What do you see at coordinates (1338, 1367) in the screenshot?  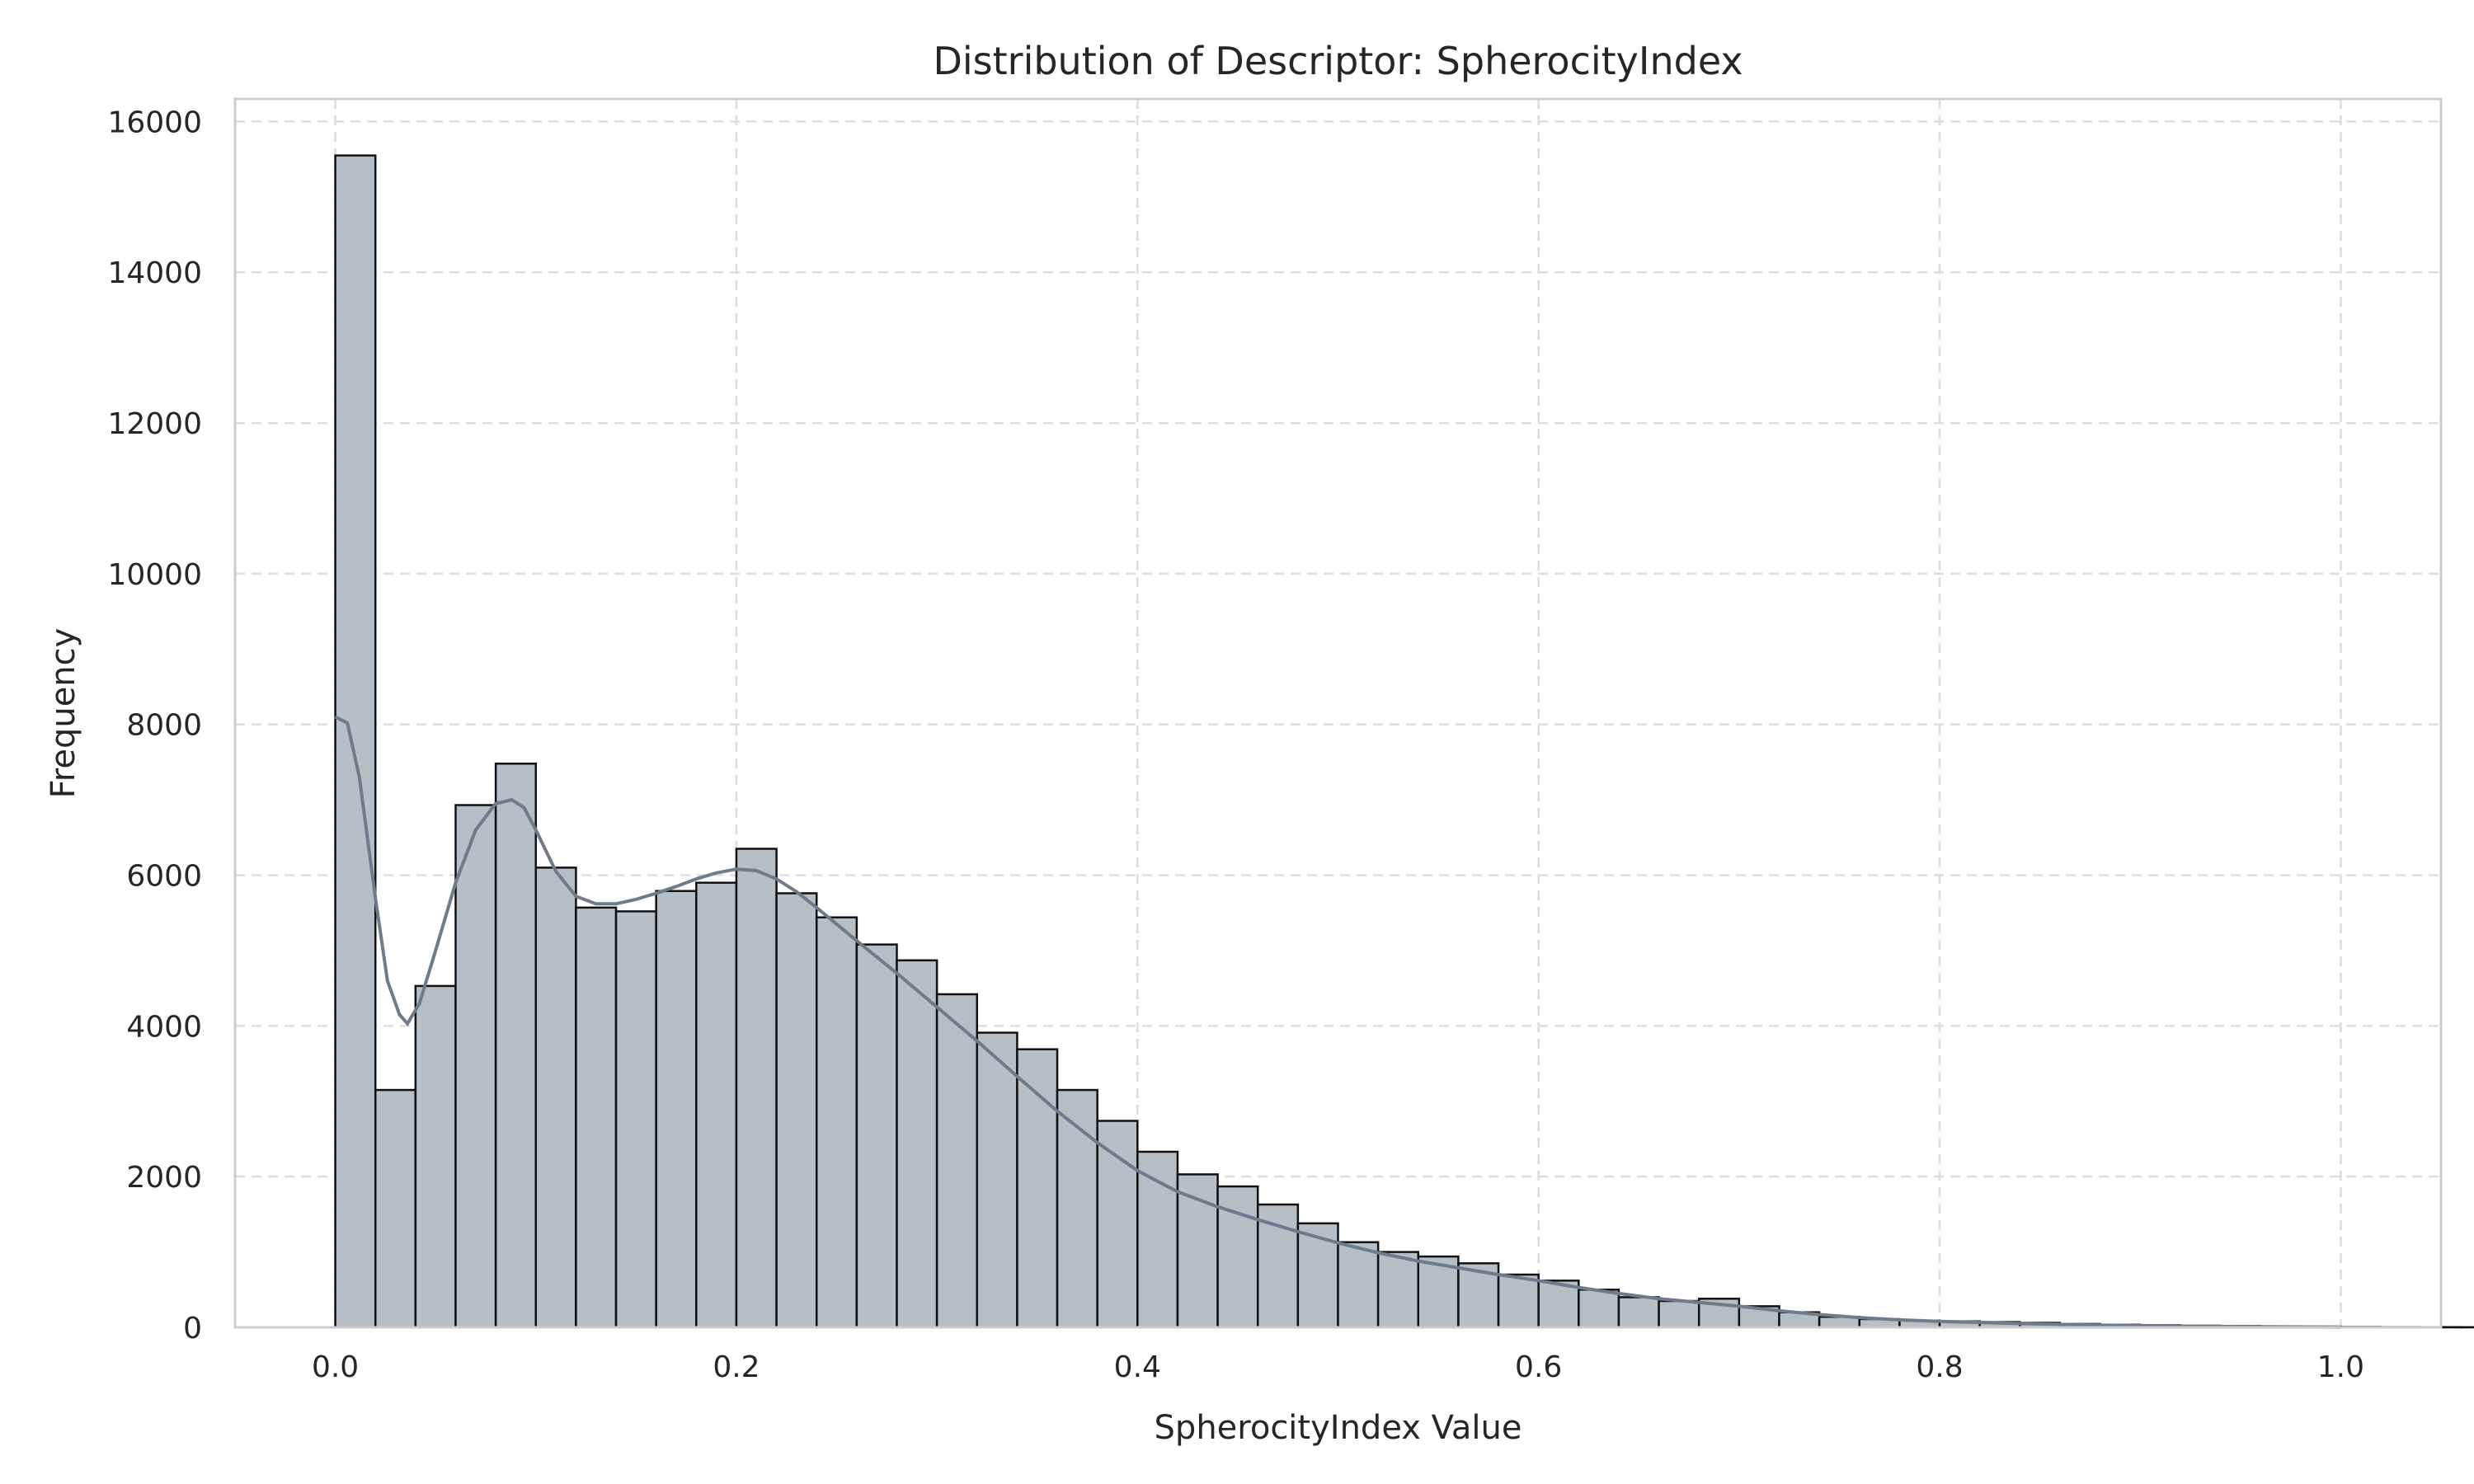 I see `x-axis-ticks: 0.0 0.2 0.4 0.6 0.8 1.0` at bounding box center [1338, 1367].